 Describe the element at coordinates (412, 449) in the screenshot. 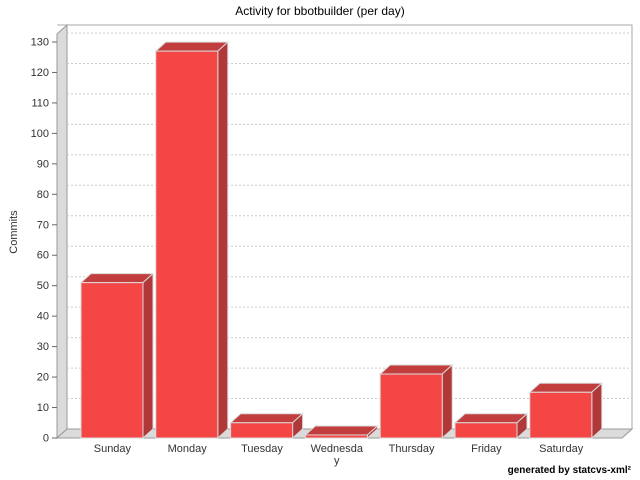

I see `x-category-label-thursday: Thursday` at that location.